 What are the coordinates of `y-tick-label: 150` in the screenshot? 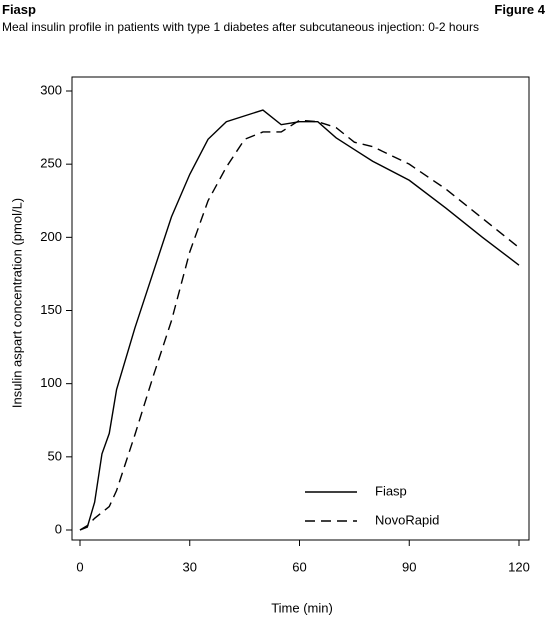 It's located at (51, 309).